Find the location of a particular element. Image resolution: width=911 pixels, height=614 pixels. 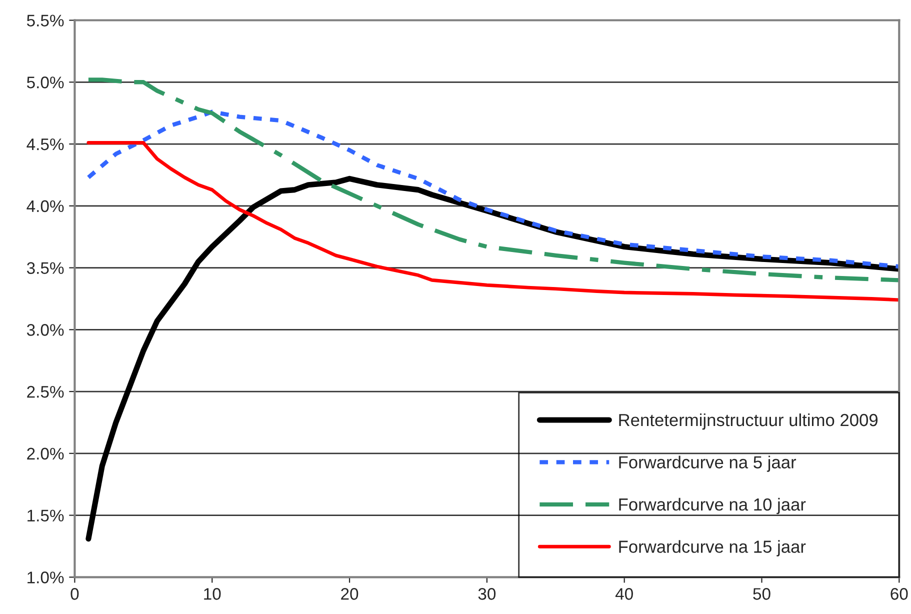

x-tick-label: 10 is located at coordinates (212, 594).